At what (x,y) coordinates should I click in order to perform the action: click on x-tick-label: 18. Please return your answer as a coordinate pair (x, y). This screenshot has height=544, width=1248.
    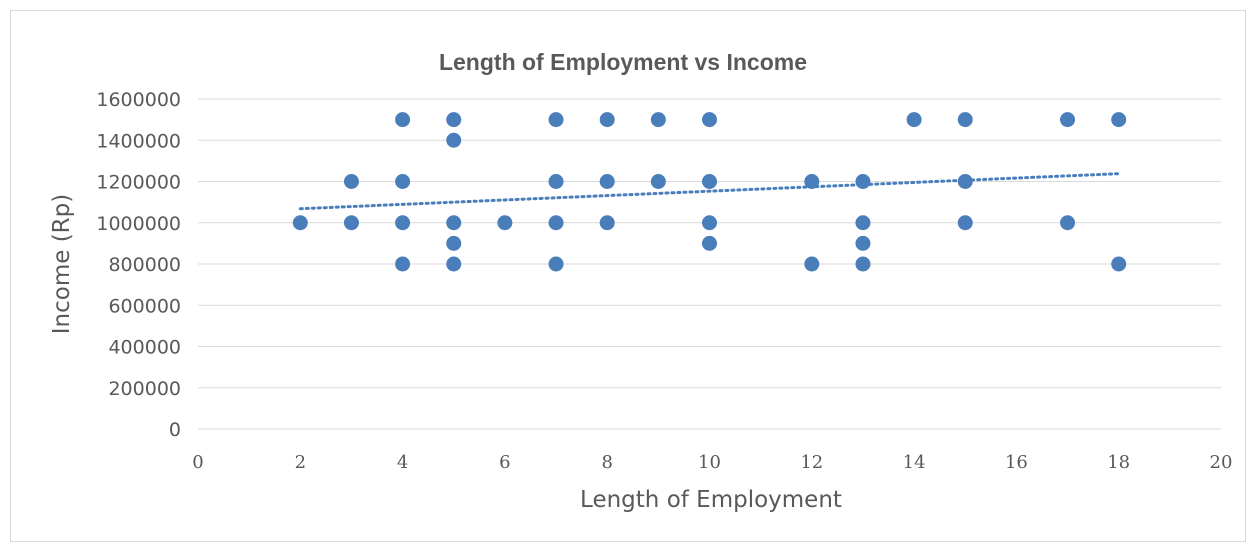
    Looking at the image, I should click on (1118, 462).